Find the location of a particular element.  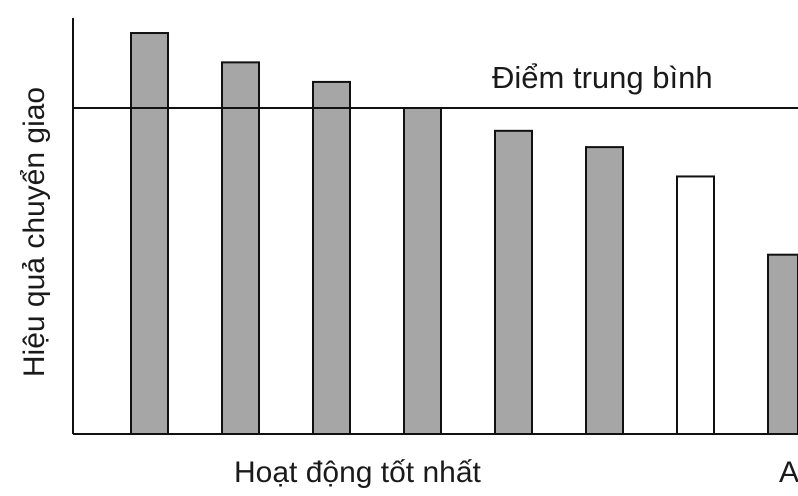

average-line-label: Điểm trung bình is located at coordinates (602, 77).